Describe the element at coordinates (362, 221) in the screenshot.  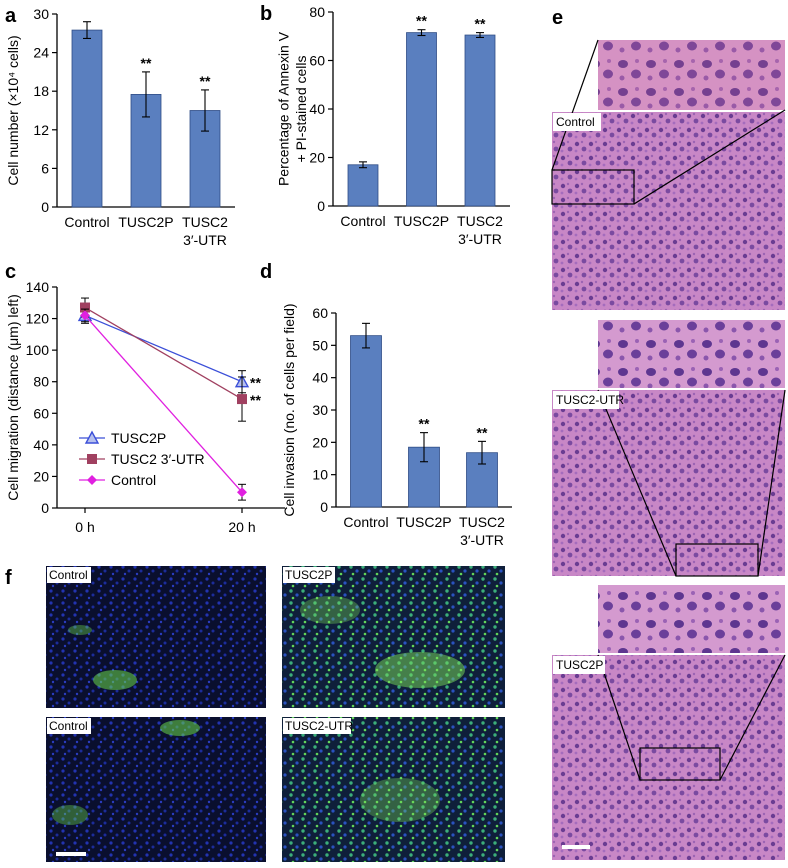
I see `x-tick-label-b-0: Control` at that location.